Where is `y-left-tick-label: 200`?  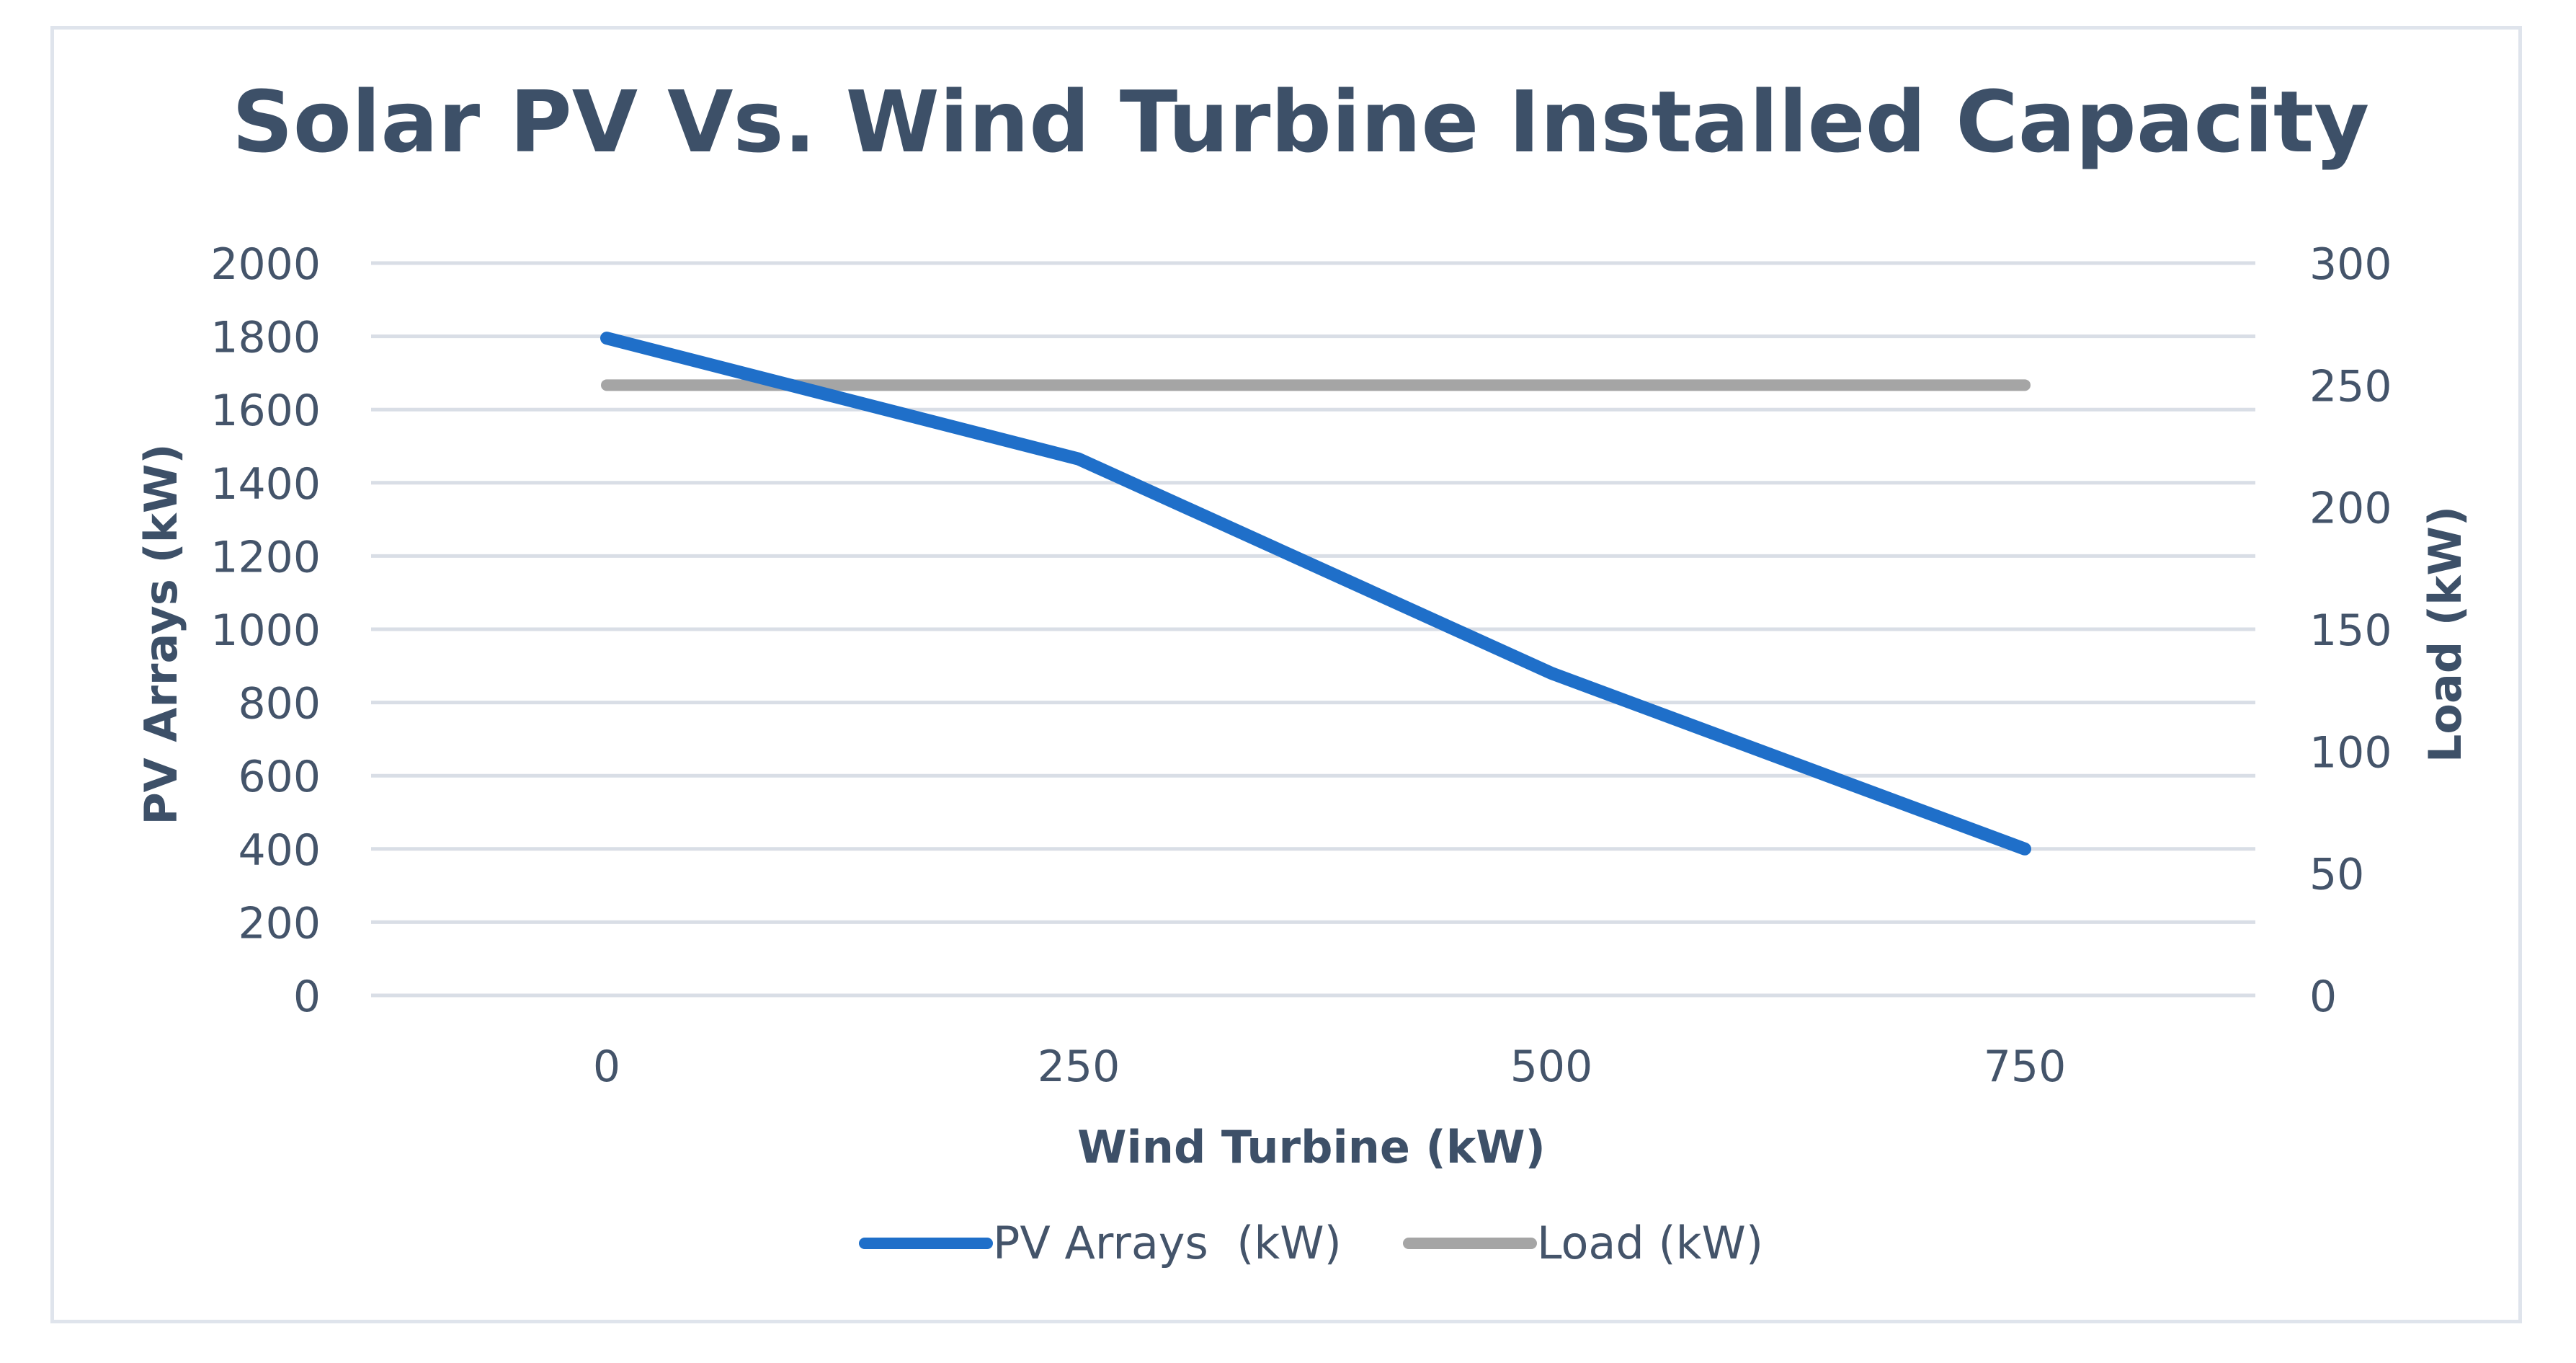
y-left-tick-label: 200 is located at coordinates (279, 923).